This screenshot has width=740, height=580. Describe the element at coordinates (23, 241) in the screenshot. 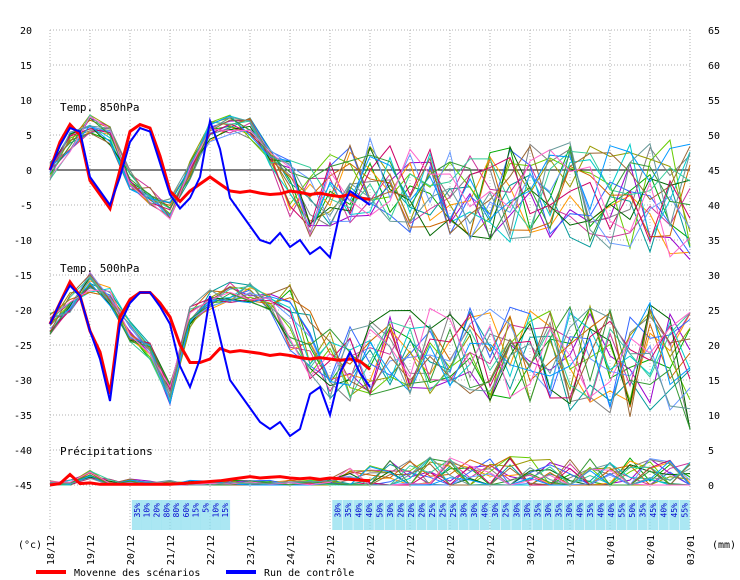

I see `y-left-tick-label: -10` at that location.